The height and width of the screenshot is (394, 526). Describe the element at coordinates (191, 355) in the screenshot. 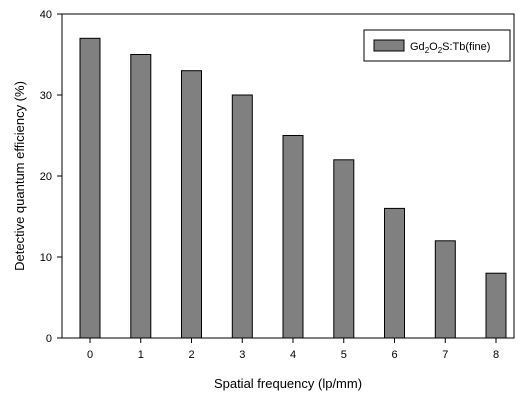

I see `x-tick-label: 2` at that location.